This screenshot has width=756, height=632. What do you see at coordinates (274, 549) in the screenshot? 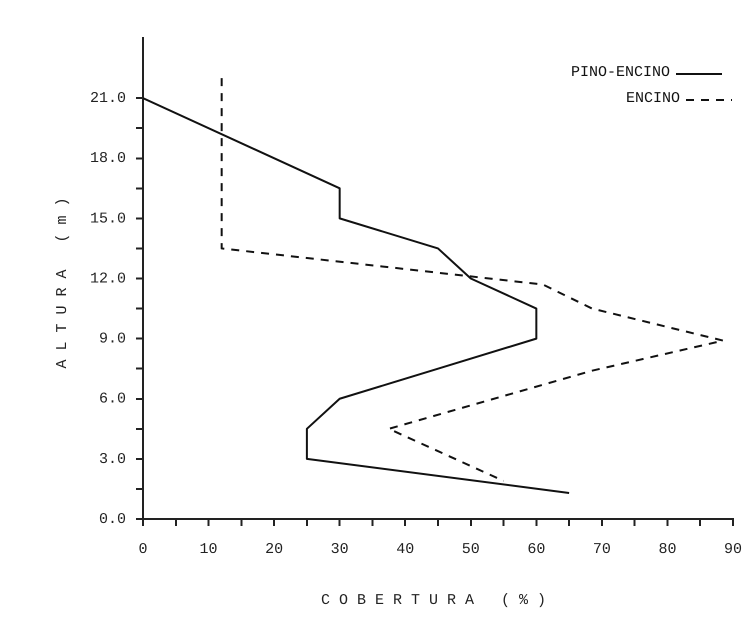
I see `x-tick-label: 20` at bounding box center [274, 549].